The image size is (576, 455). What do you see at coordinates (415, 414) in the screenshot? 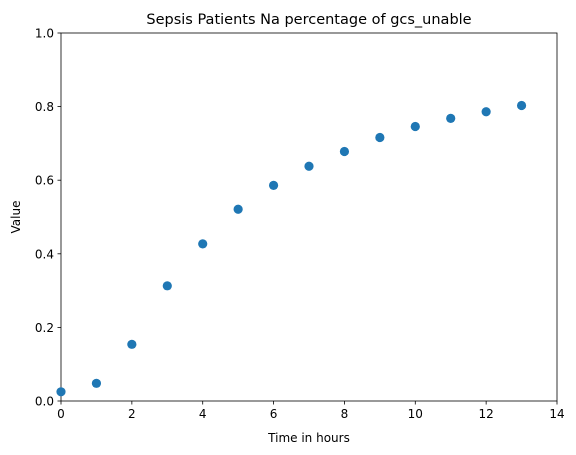
I see `x-tick-label: 10` at bounding box center [415, 414].